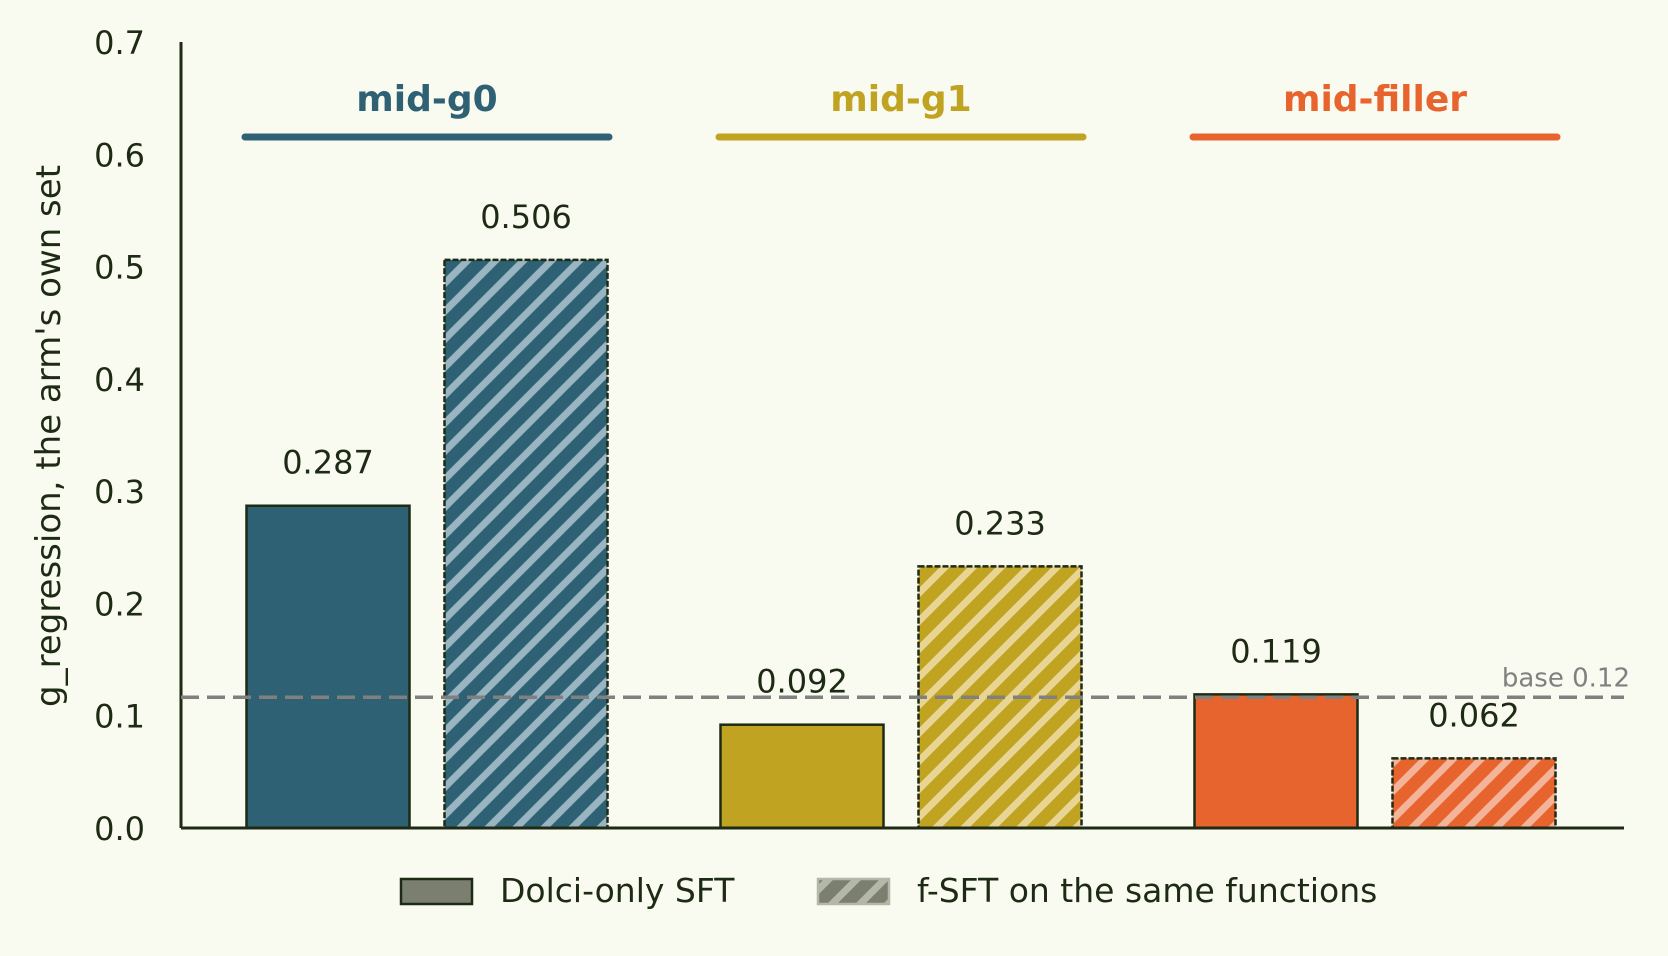 This screenshot has height=956, width=1668. Describe the element at coordinates (1000, 523) in the screenshot. I see `bar-value-label: 0.233` at that location.